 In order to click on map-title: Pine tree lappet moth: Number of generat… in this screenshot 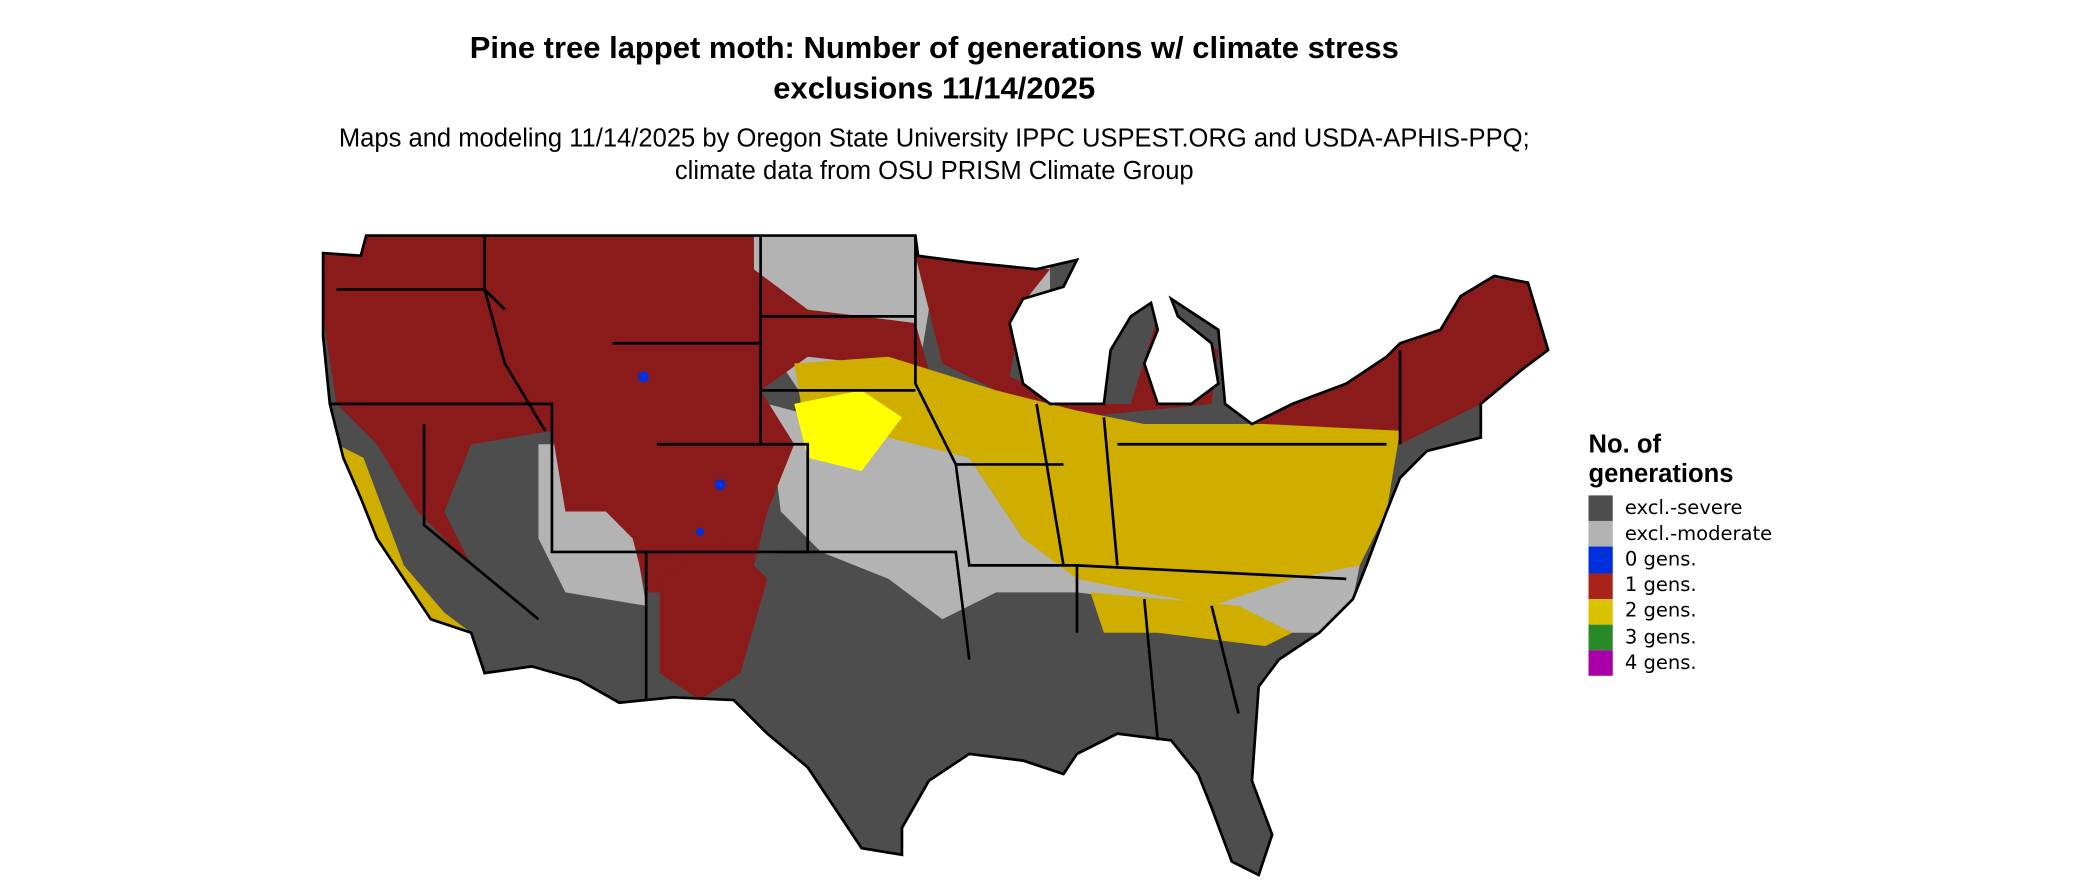, I will do `click(934, 67)`.